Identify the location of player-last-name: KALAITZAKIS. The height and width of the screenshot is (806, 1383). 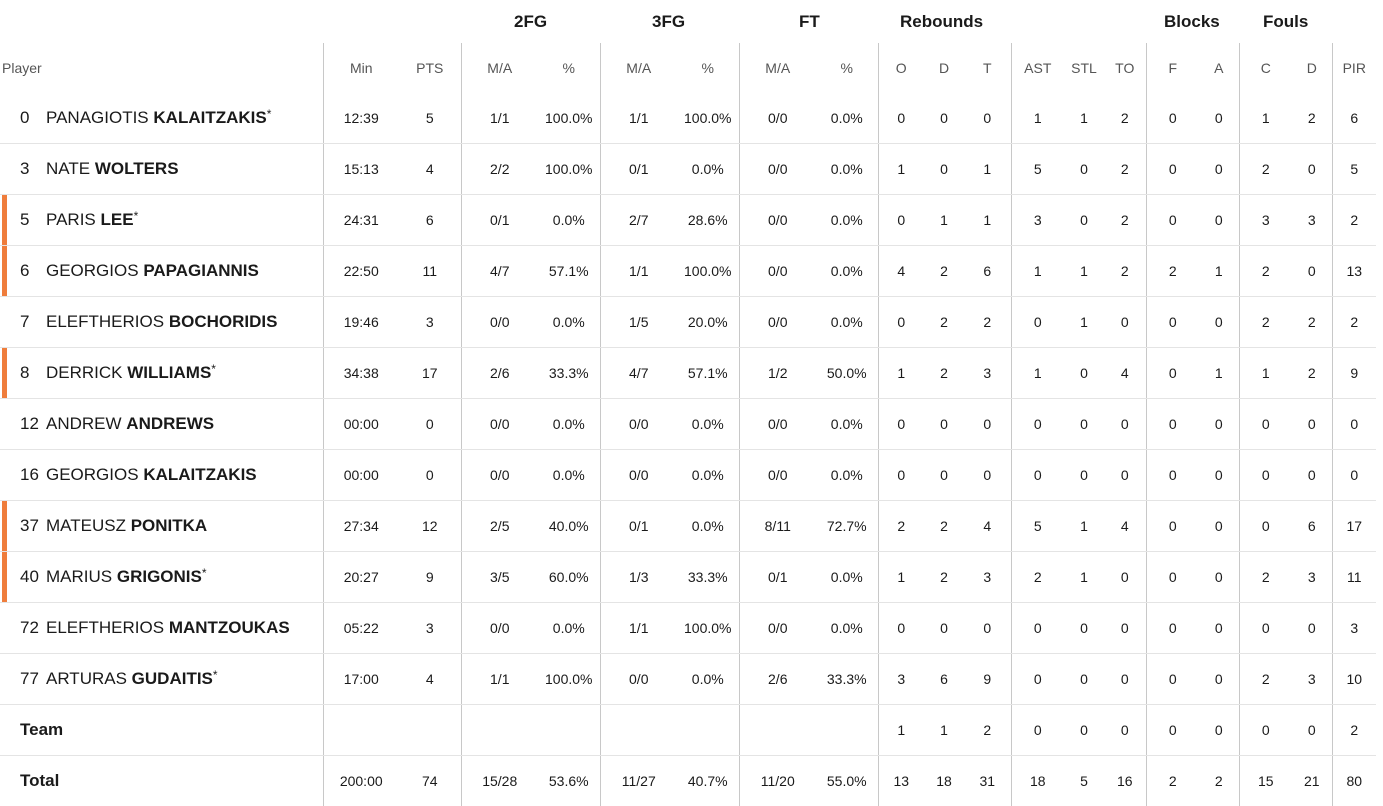
(199, 474).